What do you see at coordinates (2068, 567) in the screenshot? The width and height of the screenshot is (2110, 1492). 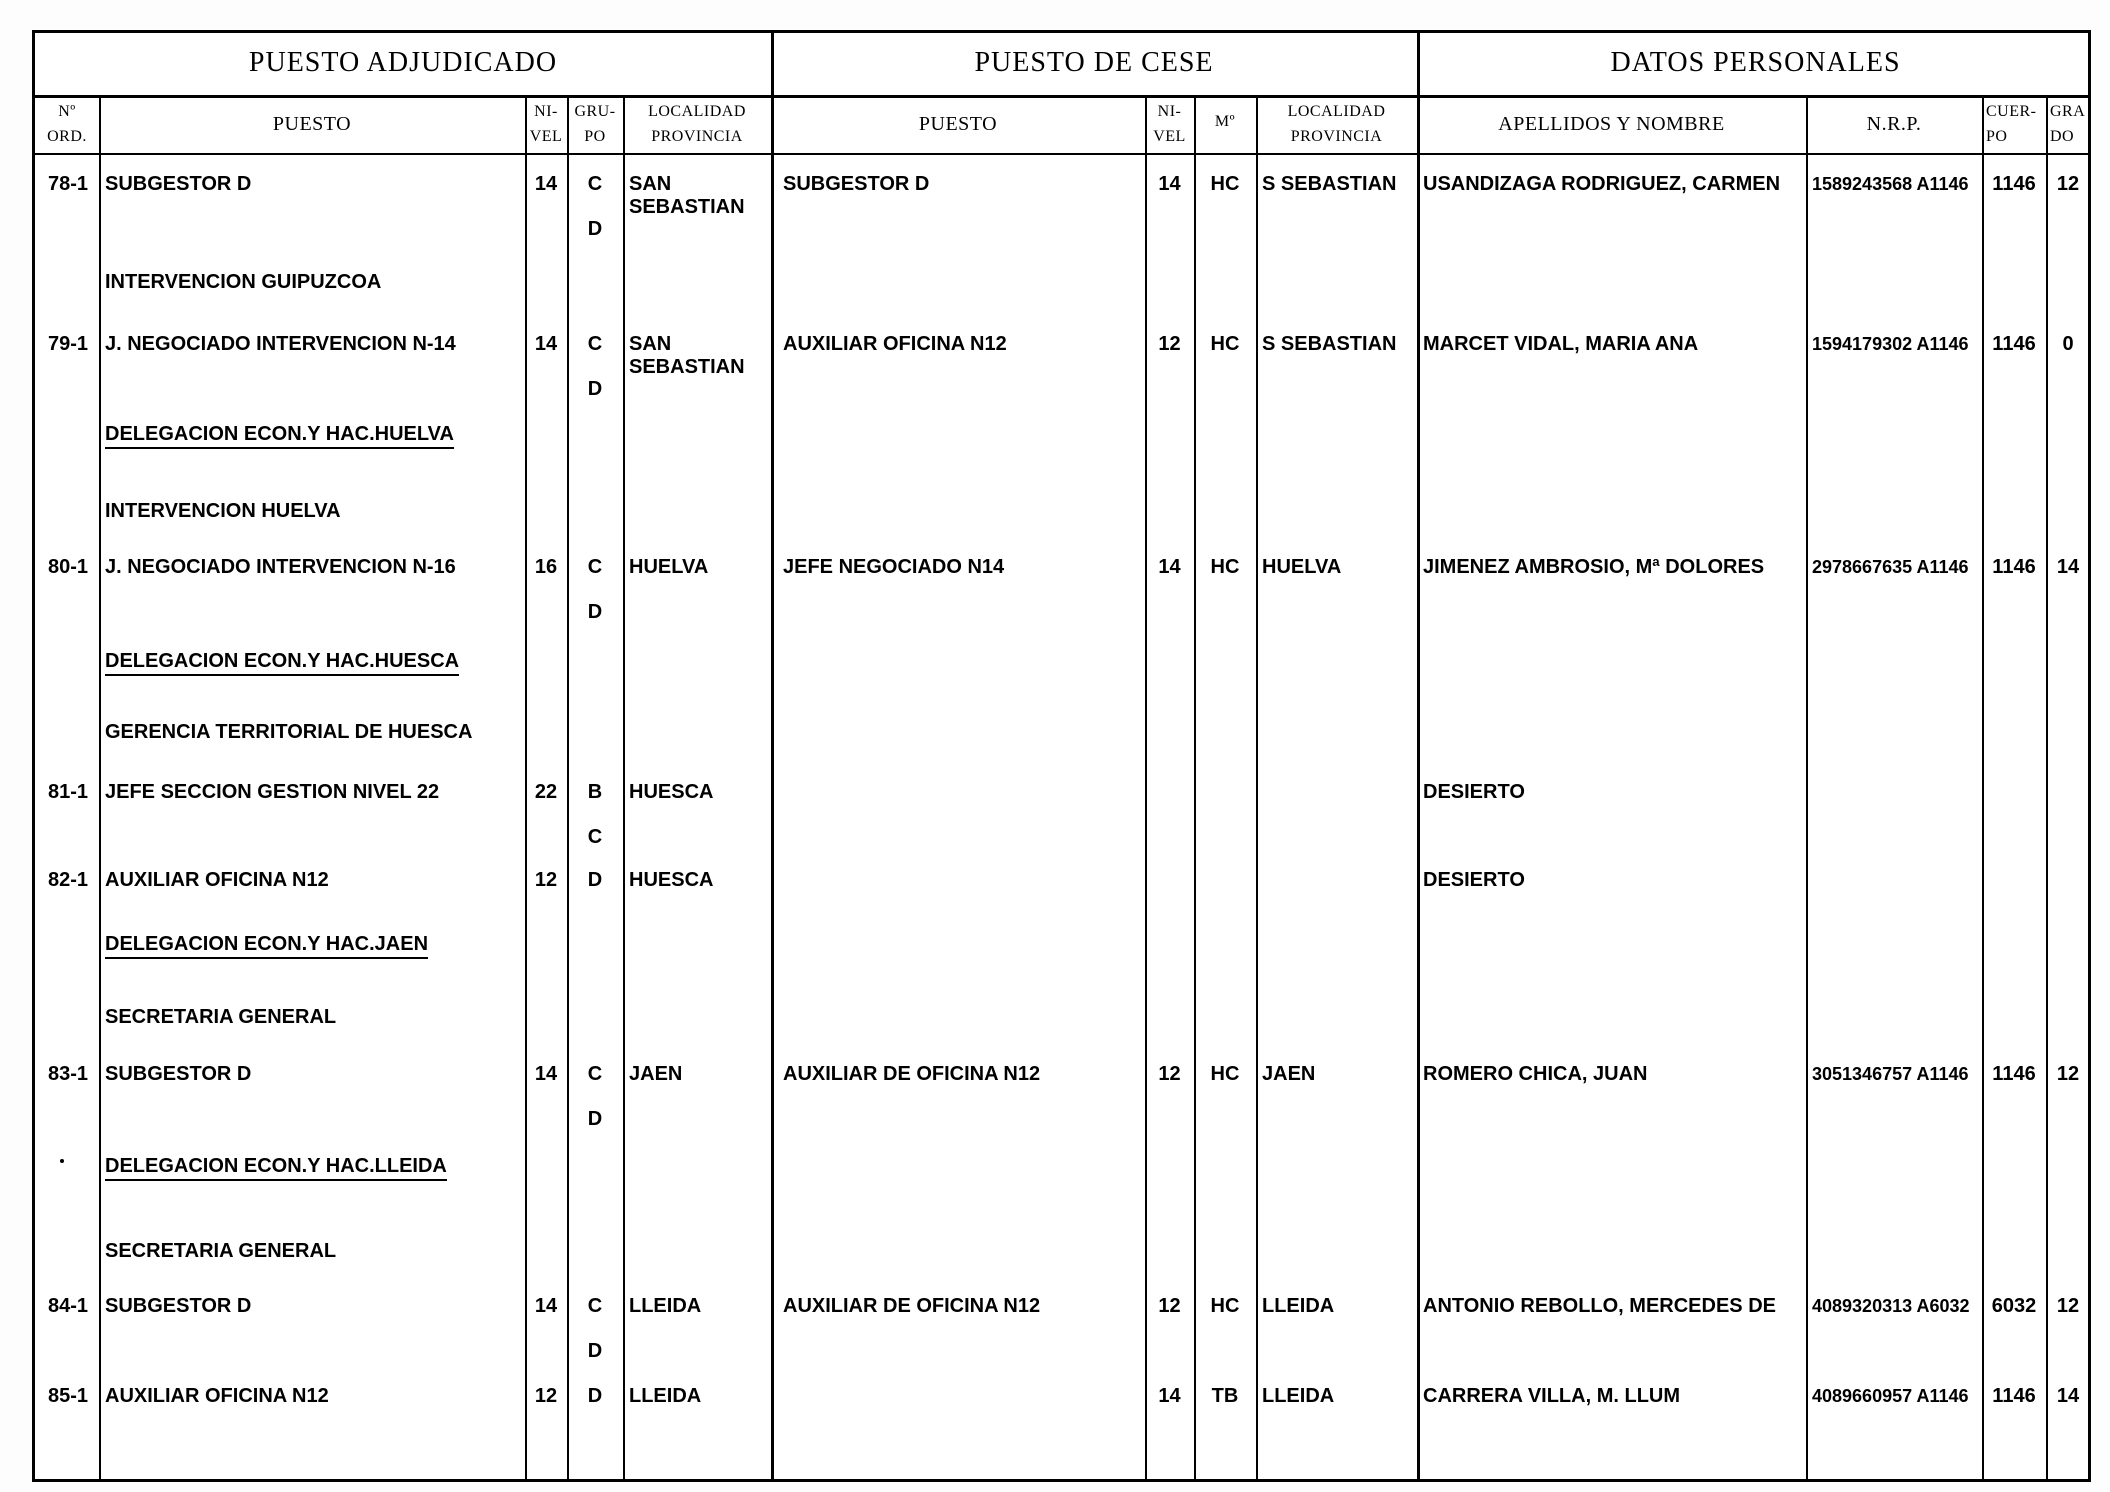 I see `cell-grado: 14` at bounding box center [2068, 567].